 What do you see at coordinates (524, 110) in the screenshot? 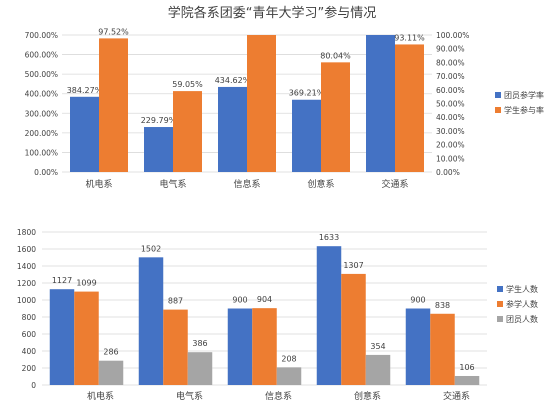
I see `chart1-legend-label: 学生参与率` at bounding box center [524, 110].